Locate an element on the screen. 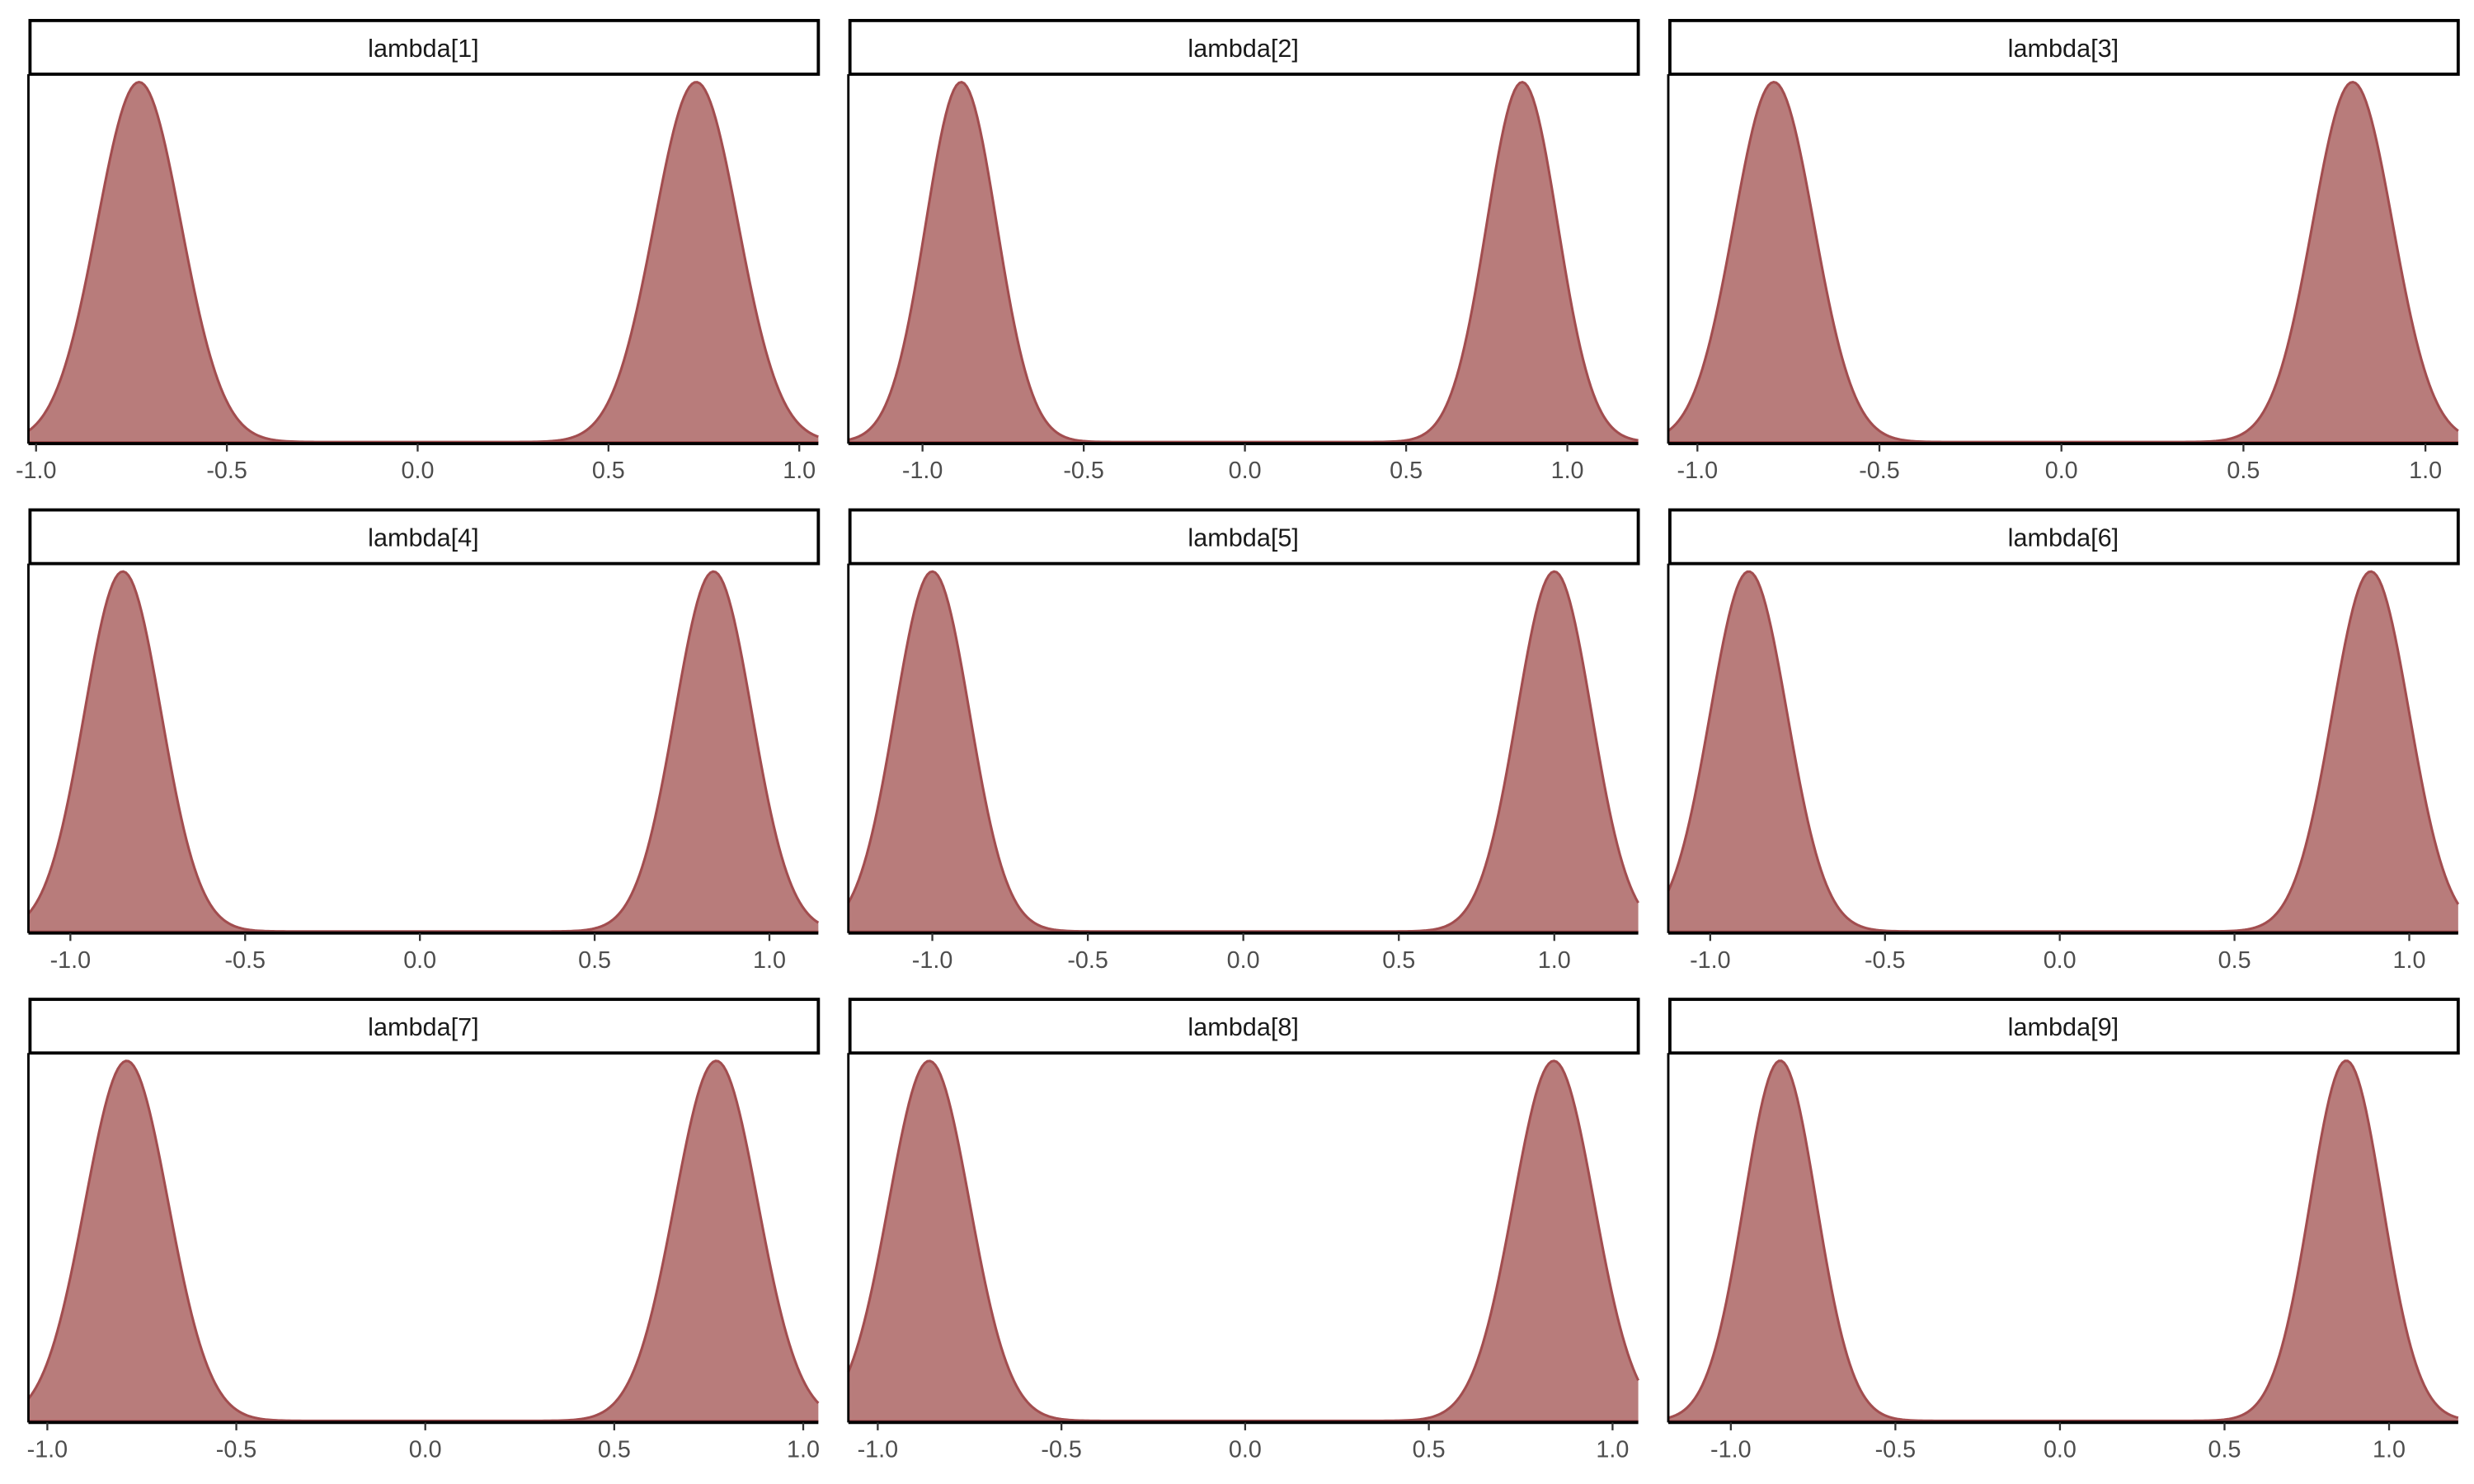  facet-panel: lambda[1] -1.0 -0.5 0.0 0.5 1.0 is located at coordinates (418, 251).